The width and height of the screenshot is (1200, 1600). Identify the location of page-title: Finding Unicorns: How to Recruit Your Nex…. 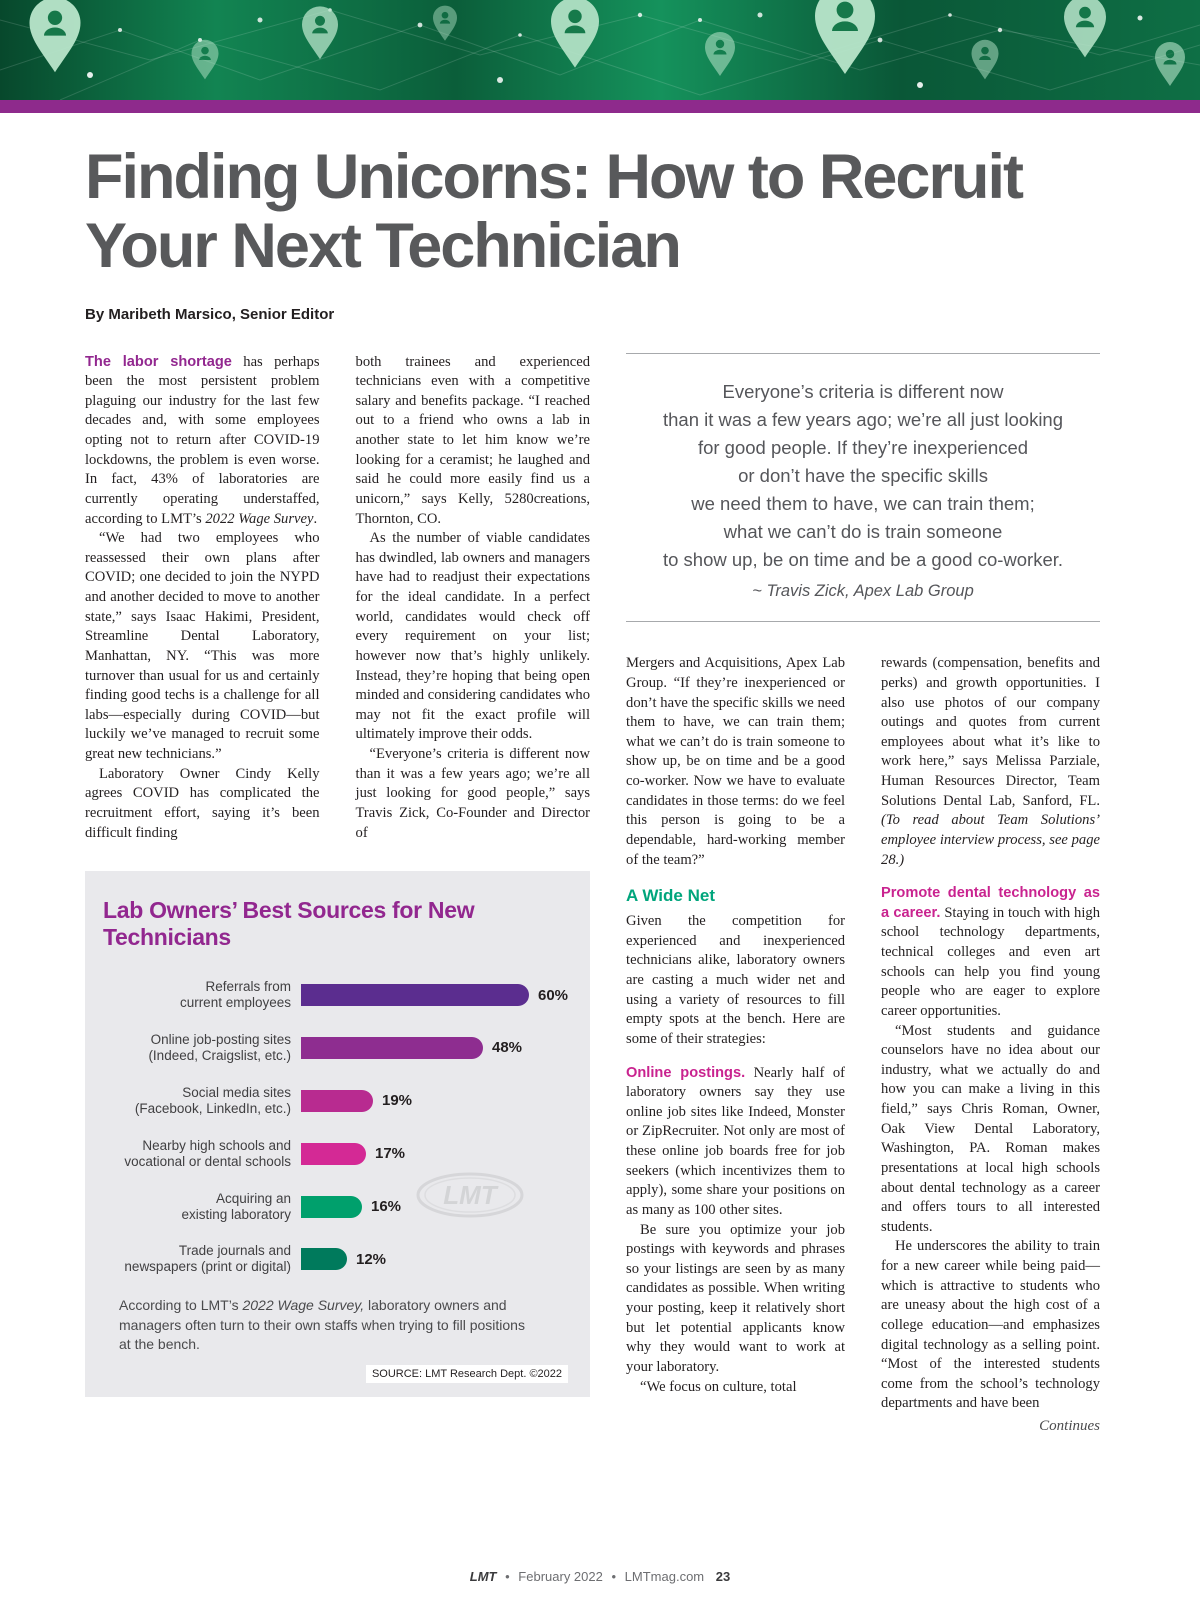
(592, 212).